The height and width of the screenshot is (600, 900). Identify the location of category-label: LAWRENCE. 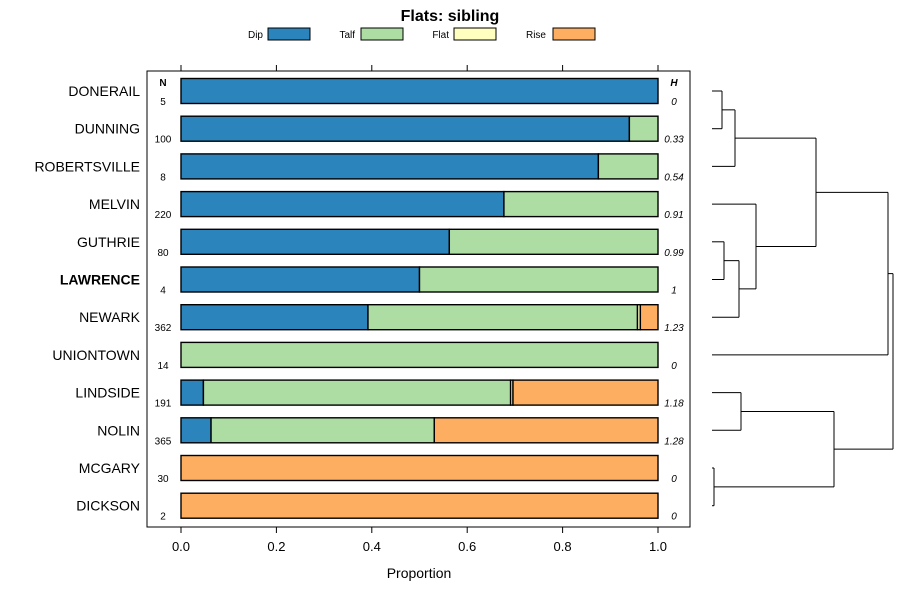
(100, 280).